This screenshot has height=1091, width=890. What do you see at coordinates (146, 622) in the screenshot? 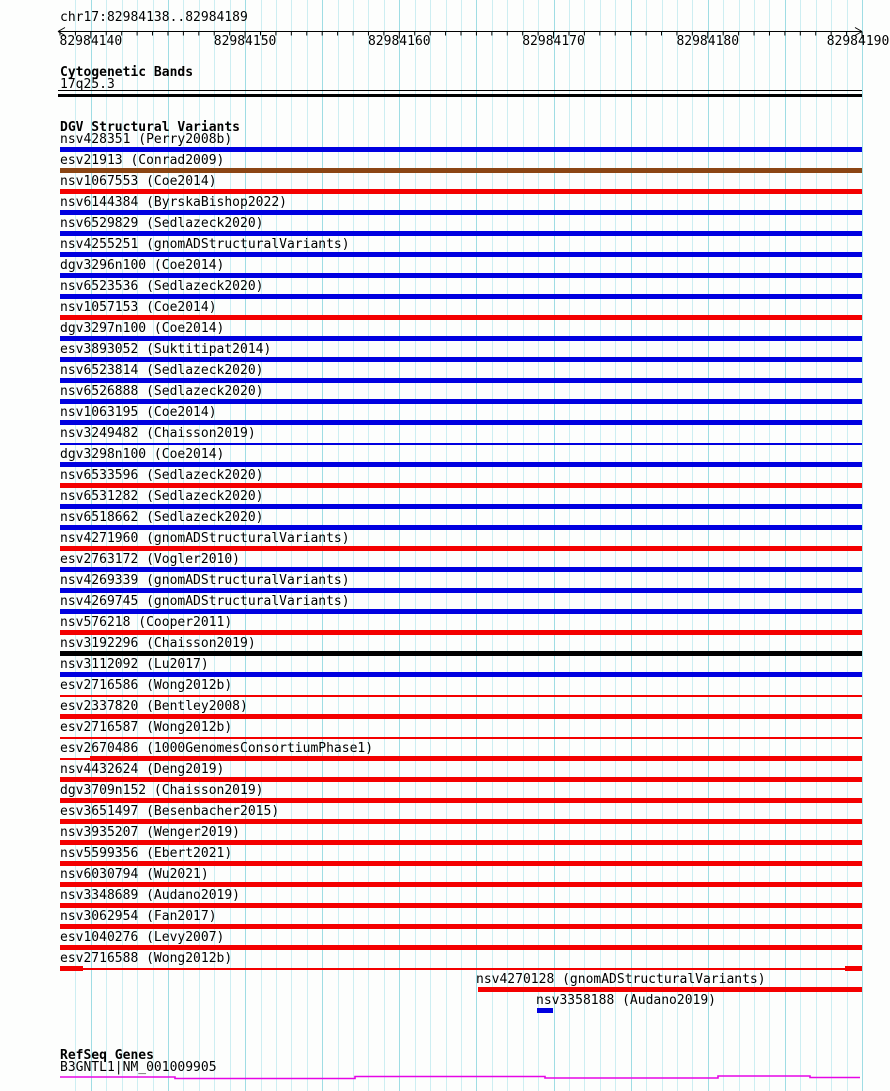
I see `variant-label: nsv576218 (Cooper2011)` at bounding box center [146, 622].